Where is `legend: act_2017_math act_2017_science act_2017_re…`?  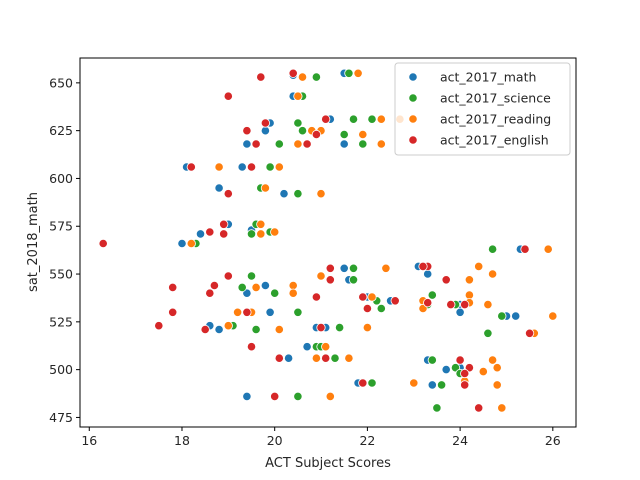 legend: act_2017_math act_2017_science act_2017_re… is located at coordinates (482, 109).